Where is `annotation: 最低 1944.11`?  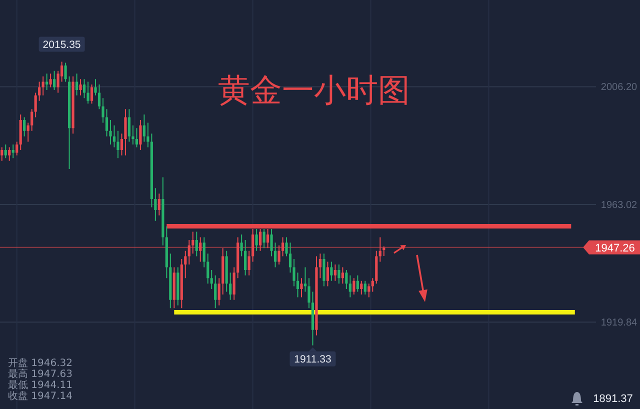 annotation: 最低 1944.11 is located at coordinates (40, 385).